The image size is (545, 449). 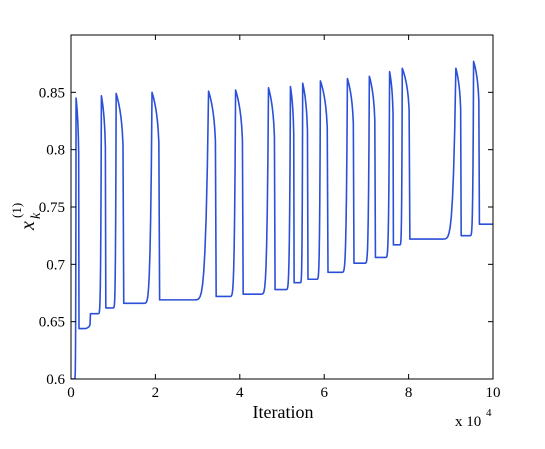 I want to click on y-axis-title-sub: k, so click(x=36, y=215).